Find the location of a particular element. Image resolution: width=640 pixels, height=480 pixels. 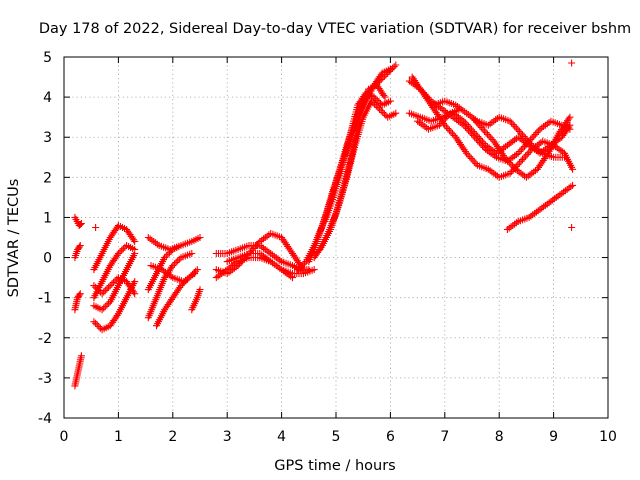

x-tick-label: 10 is located at coordinates (608, 437).